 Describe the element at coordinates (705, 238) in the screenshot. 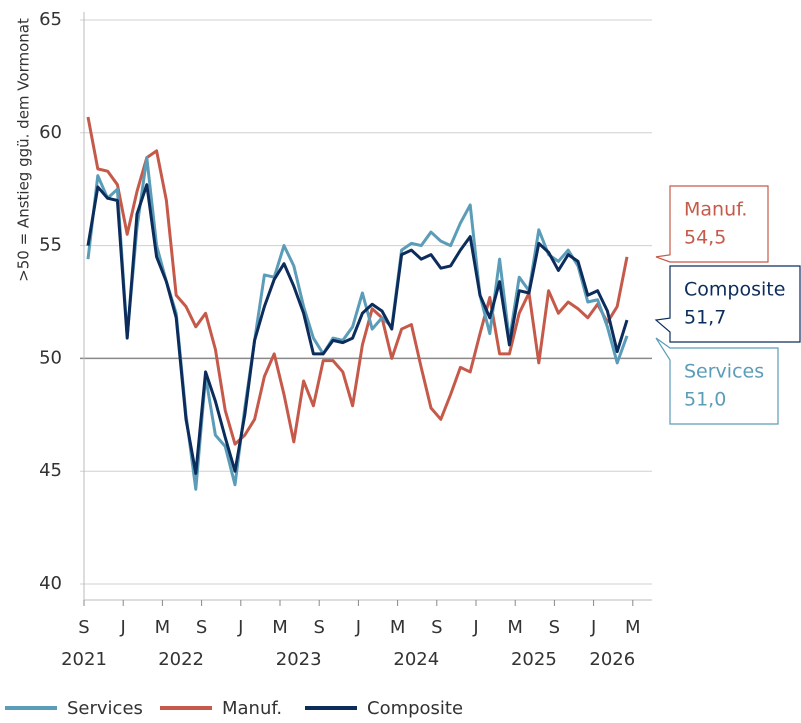

I see `callout-value: 54,5` at that location.